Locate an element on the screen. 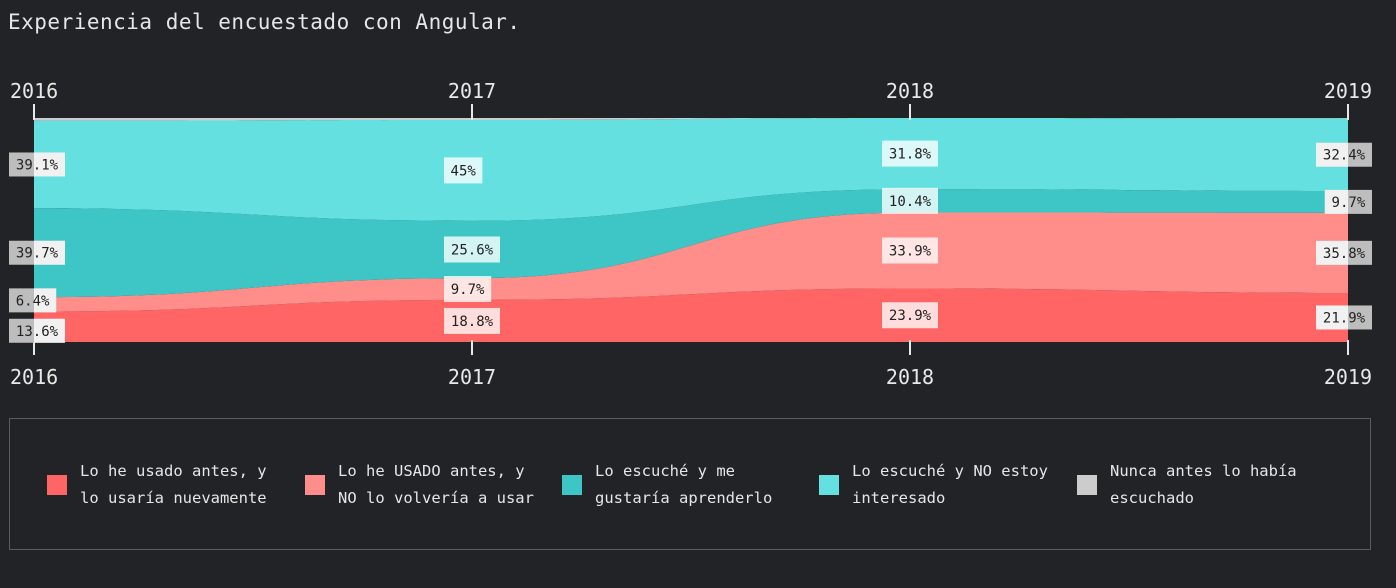  data-label: 35.8% is located at coordinates (1344, 252).